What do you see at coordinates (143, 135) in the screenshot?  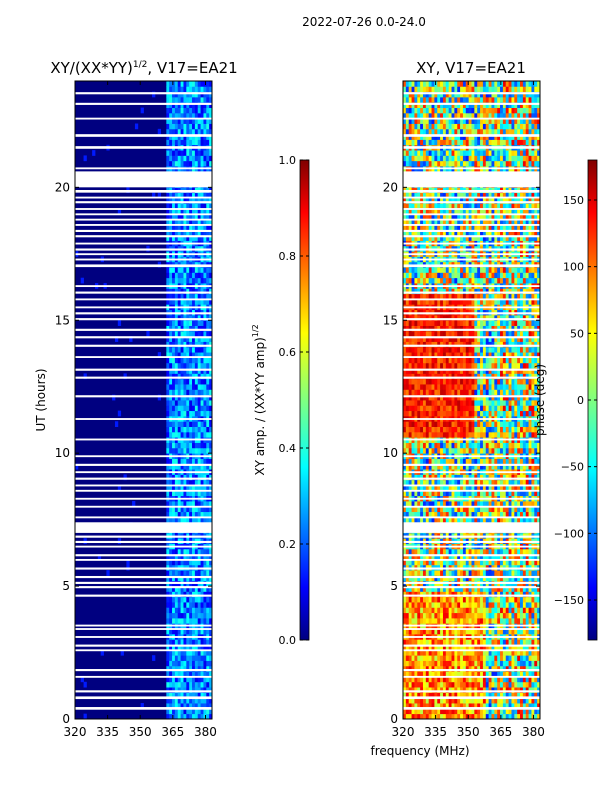 I see `amp-gap-band` at bounding box center [143, 135].